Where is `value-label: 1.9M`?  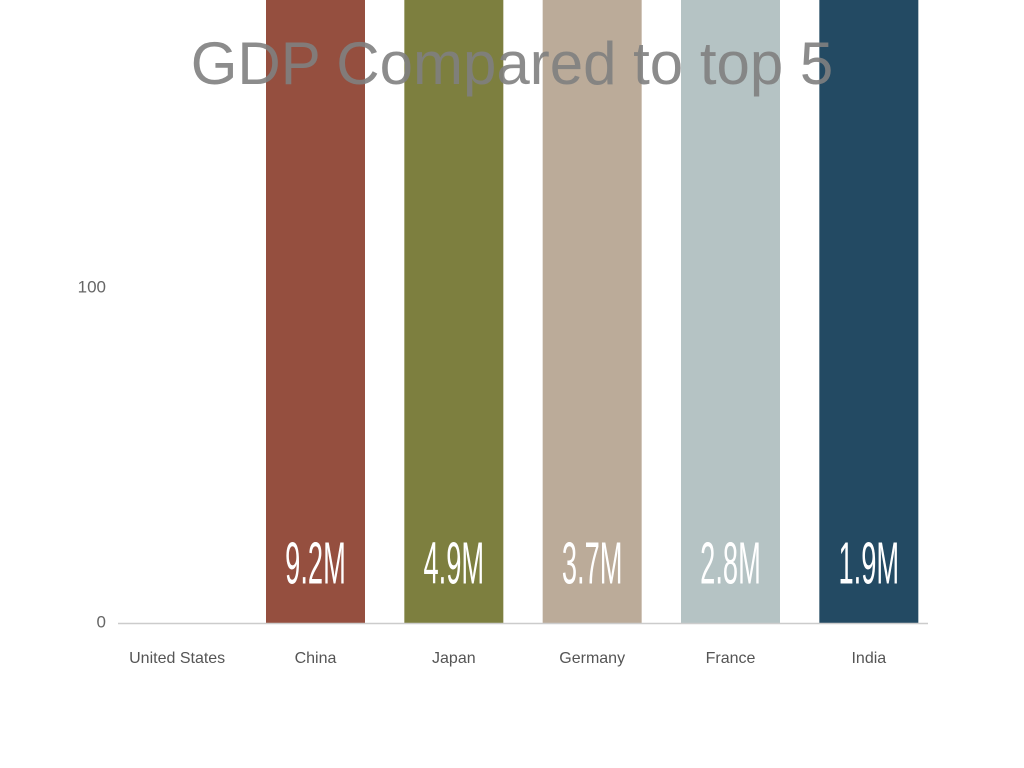 value-label: 1.9M is located at coordinates (869, 563).